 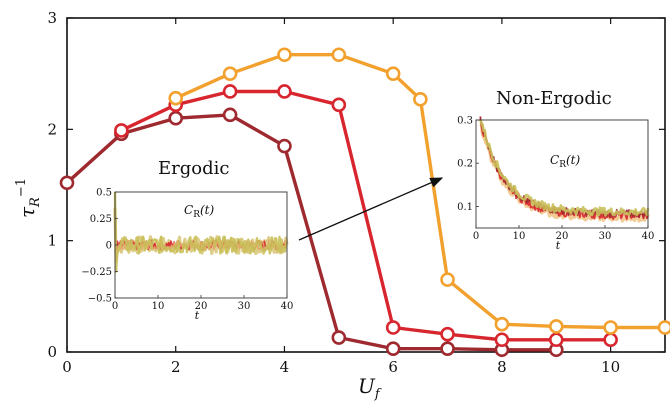 What do you see at coordinates (465, 121) in the screenshot?
I see `inset-y-tick-label: 0.3` at bounding box center [465, 121].